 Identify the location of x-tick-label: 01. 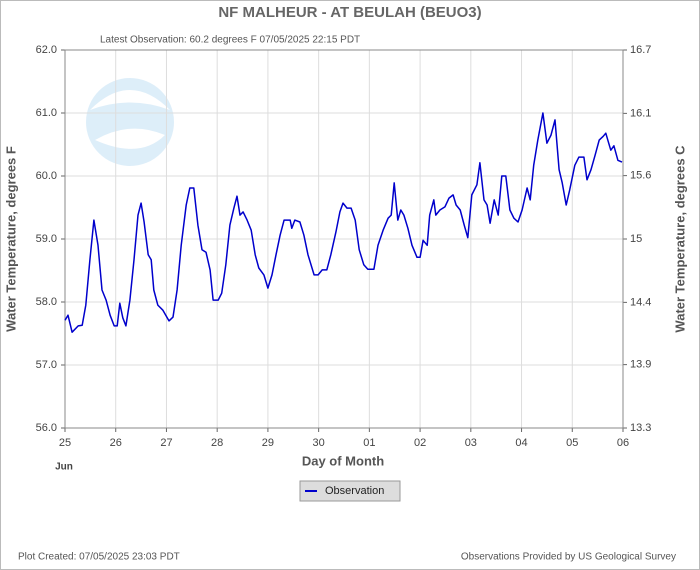
(369, 443).